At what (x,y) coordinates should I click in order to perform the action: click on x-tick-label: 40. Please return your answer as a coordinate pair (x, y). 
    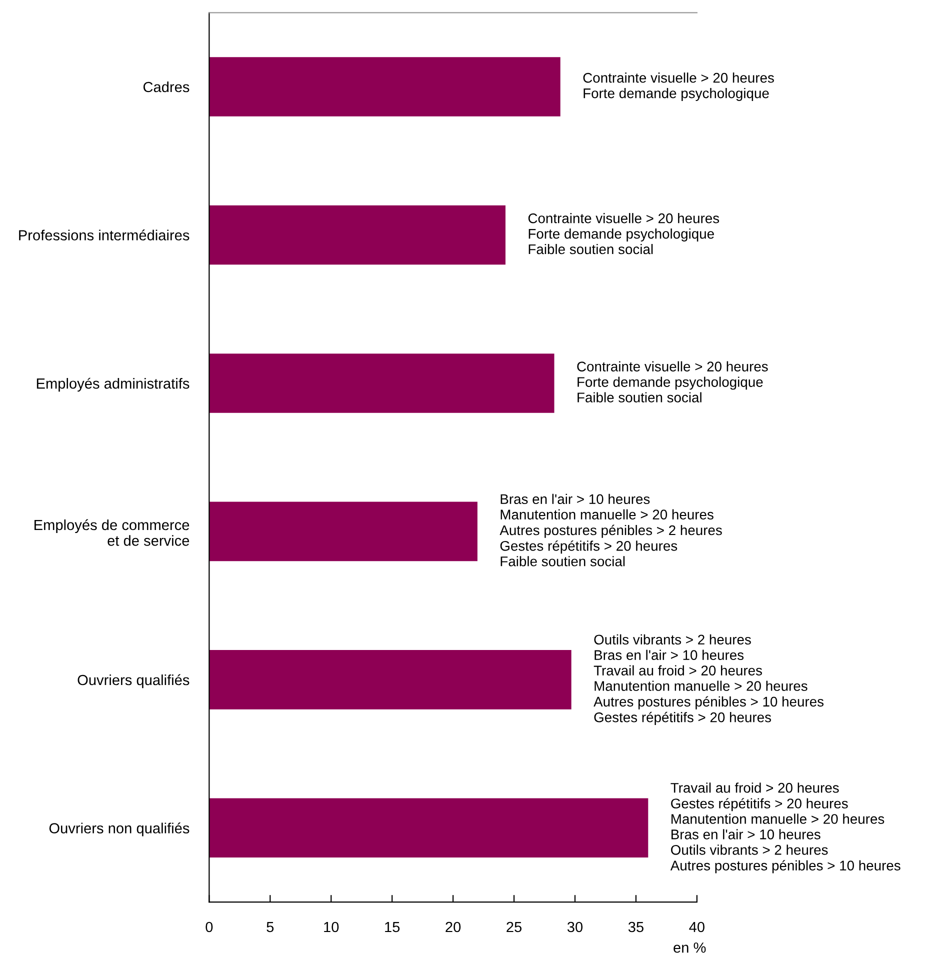
    Looking at the image, I should click on (696, 927).